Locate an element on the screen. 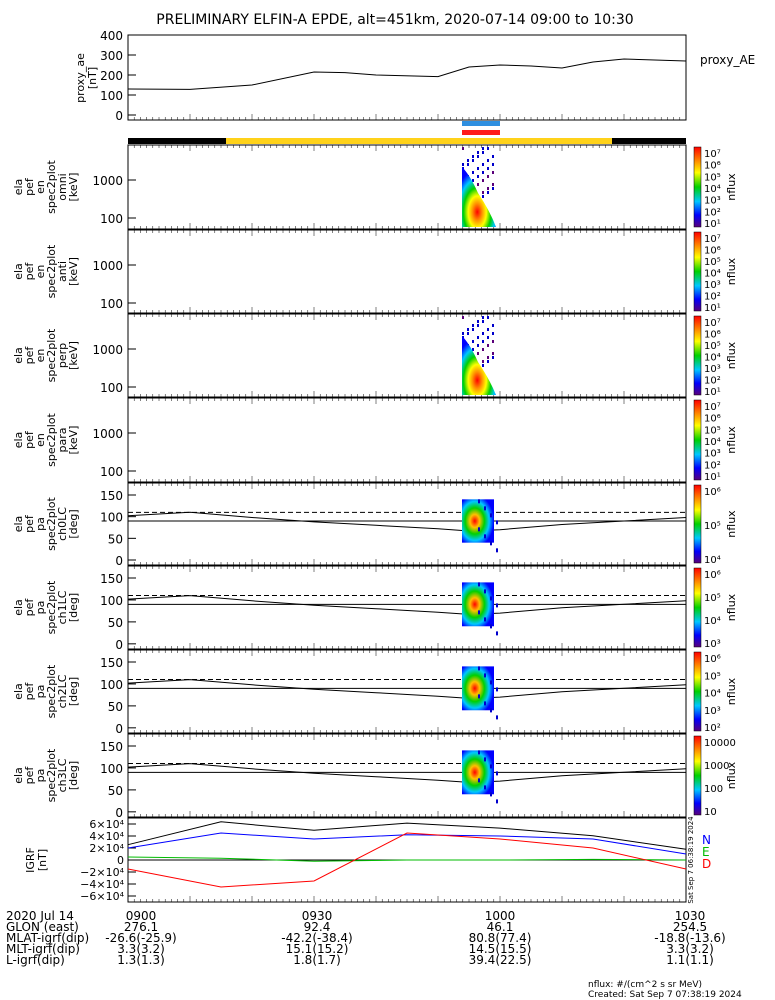  panel-ylabel-line: ch0LC is located at coordinates (62, 524).